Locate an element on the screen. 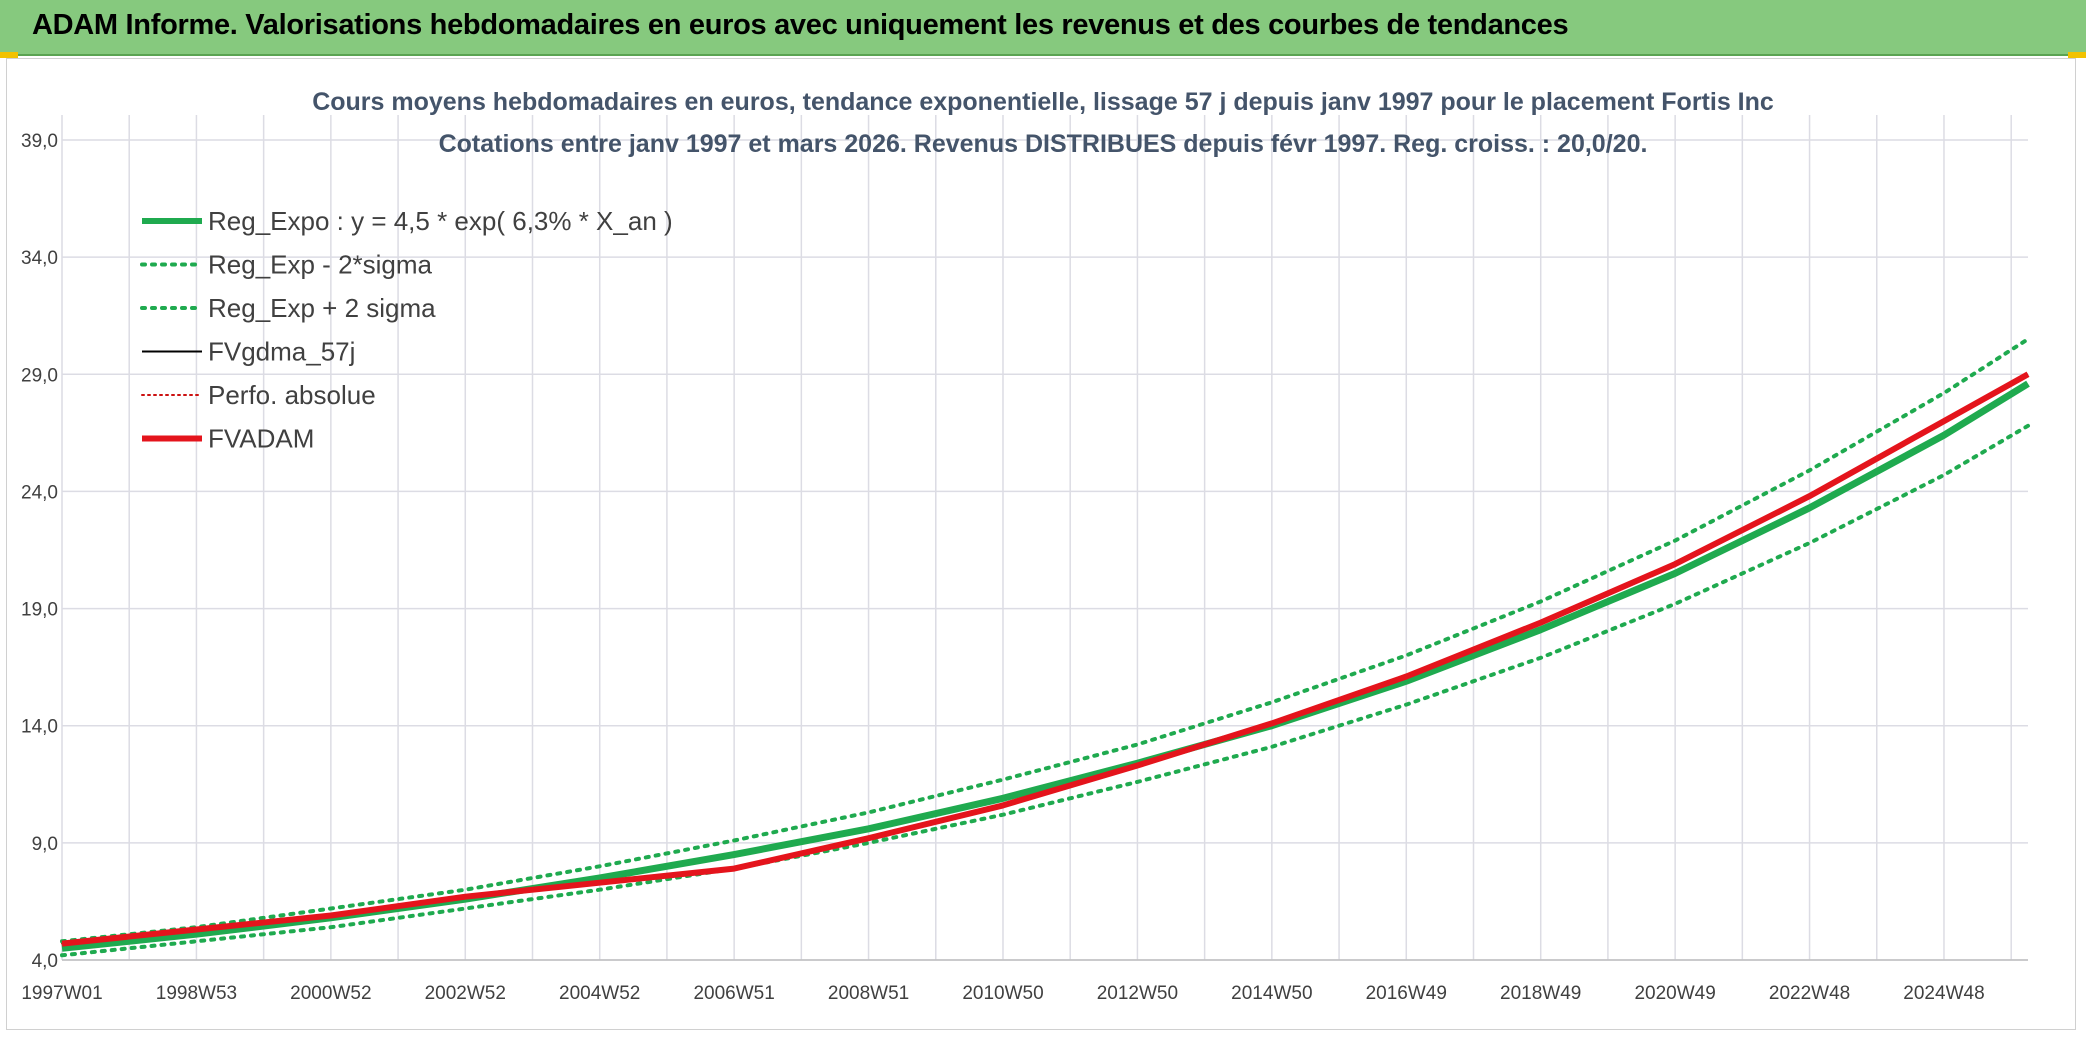 This screenshot has width=2086, height=1038. y-tick-label: 19,0 is located at coordinates (39, 610).